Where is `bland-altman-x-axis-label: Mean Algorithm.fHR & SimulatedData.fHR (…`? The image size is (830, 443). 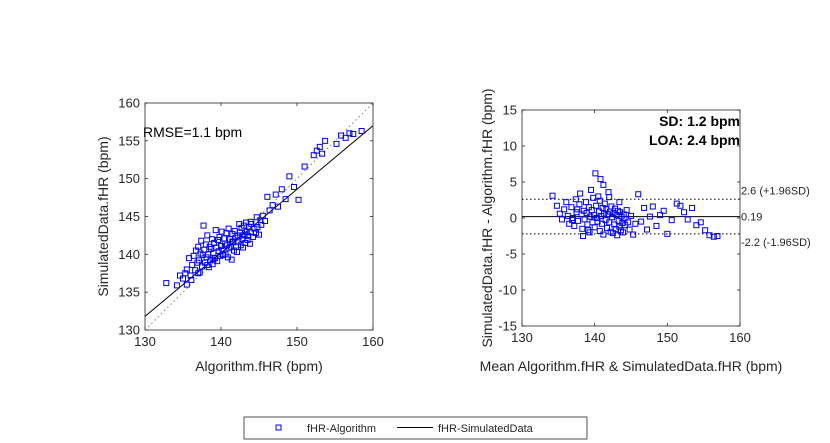 bland-altman-x-axis-label: Mean Algorithm.fHR & SimulatedData.fHR (… is located at coordinates (631, 366).